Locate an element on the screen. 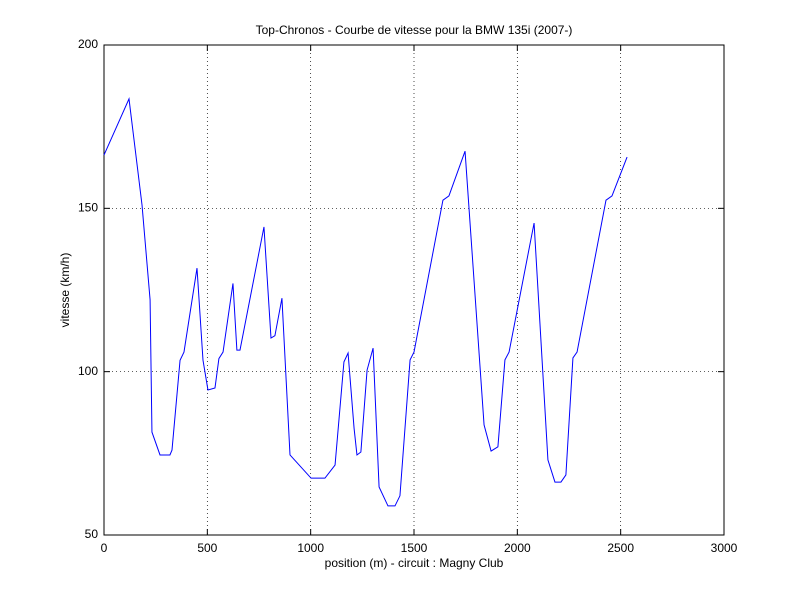 The width and height of the screenshot is (800, 601). y-tick-label: 100 is located at coordinates (88, 371).